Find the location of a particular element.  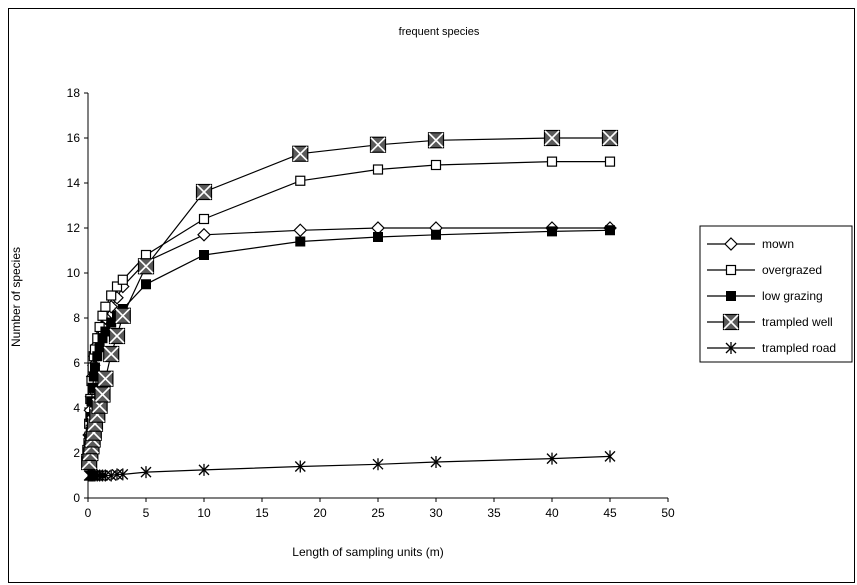

x-tick-label: 30 is located at coordinates (436, 513).